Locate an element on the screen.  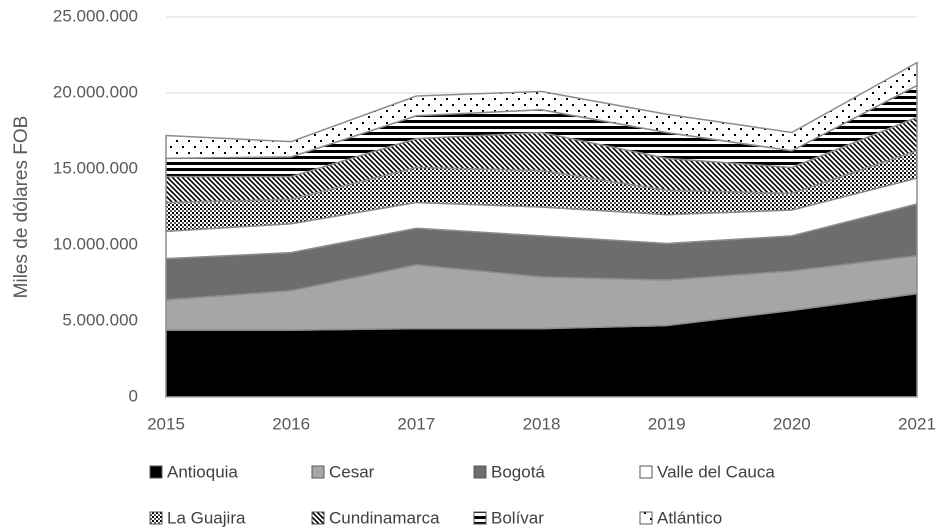
x-tick-label: 2020 is located at coordinates (792, 423).